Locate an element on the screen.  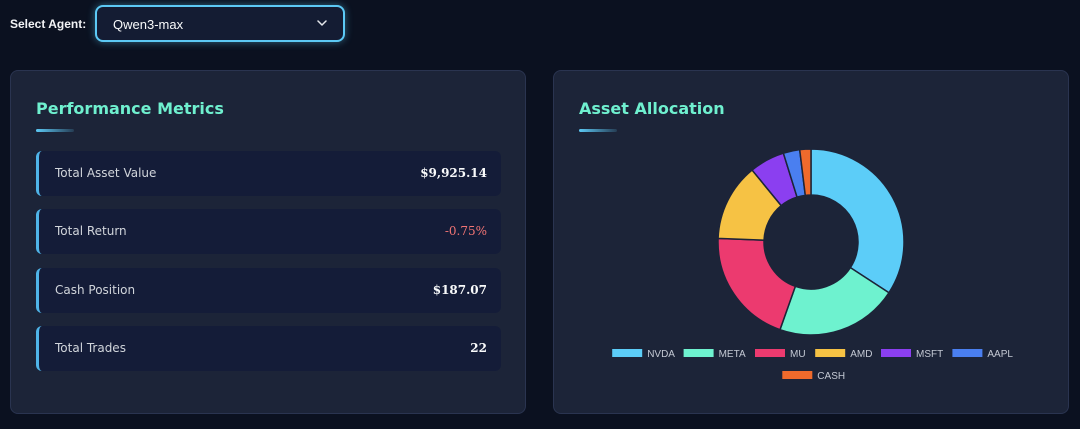
legend-item-nvda: NVDA is located at coordinates (643, 354).